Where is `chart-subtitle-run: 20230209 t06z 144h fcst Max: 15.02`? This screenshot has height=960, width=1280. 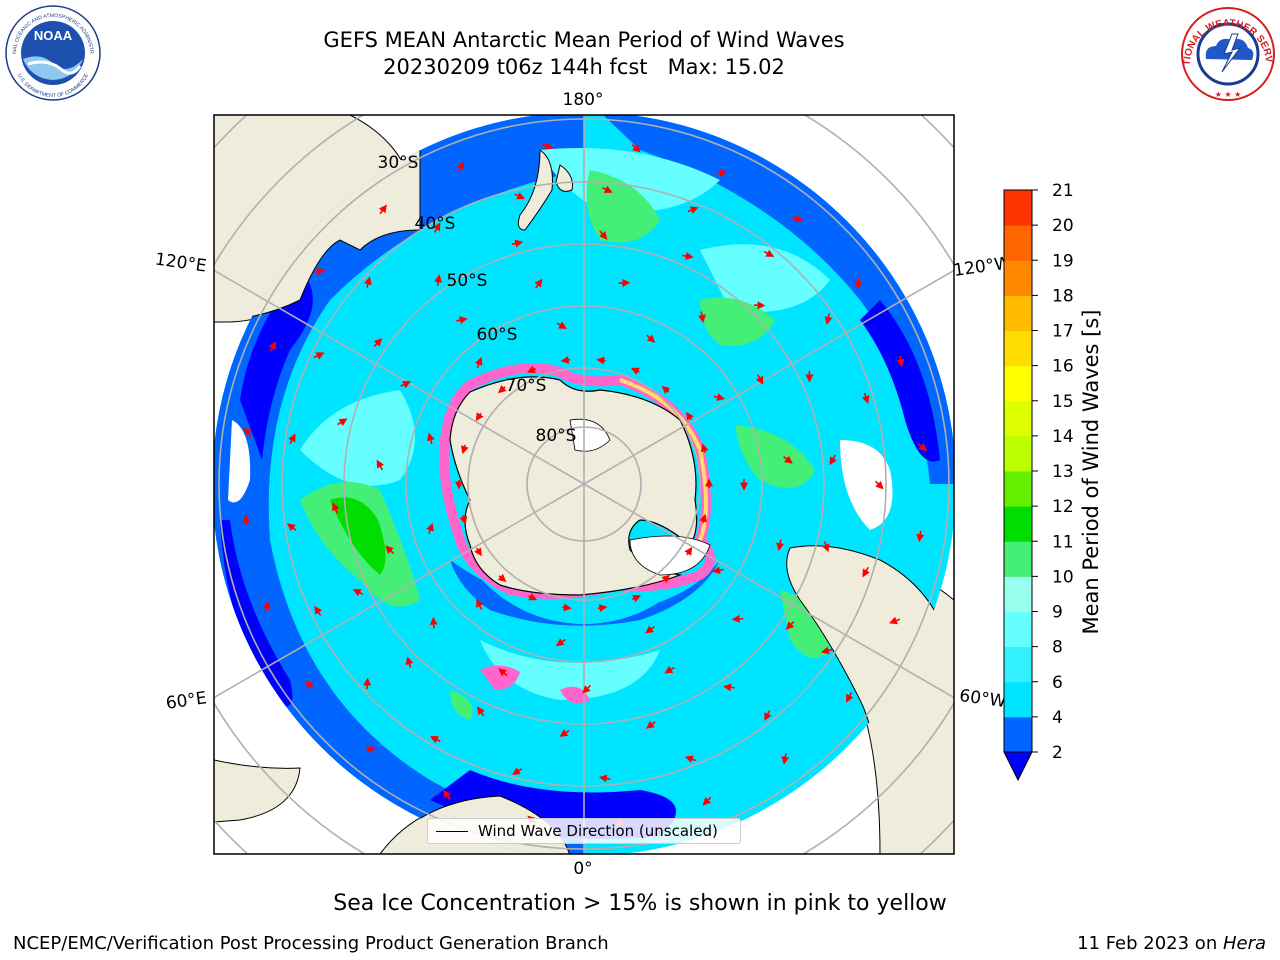 chart-subtitle-run: 20230209 t06z 144h fcst Max: 15.02 is located at coordinates (584, 67).